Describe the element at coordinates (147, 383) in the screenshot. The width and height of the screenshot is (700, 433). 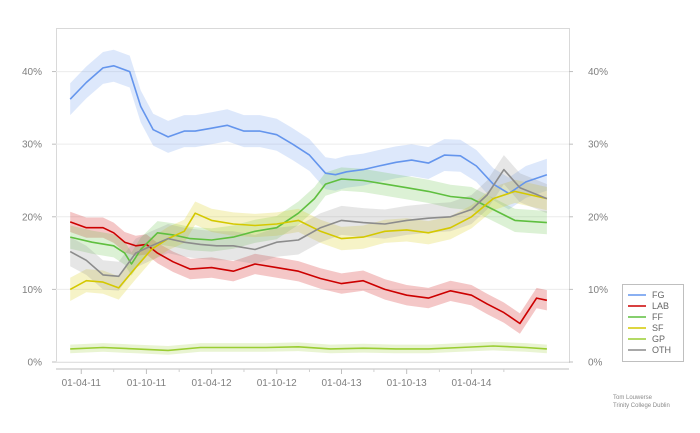
I see `x-tick-label: 01-10-11` at that location.